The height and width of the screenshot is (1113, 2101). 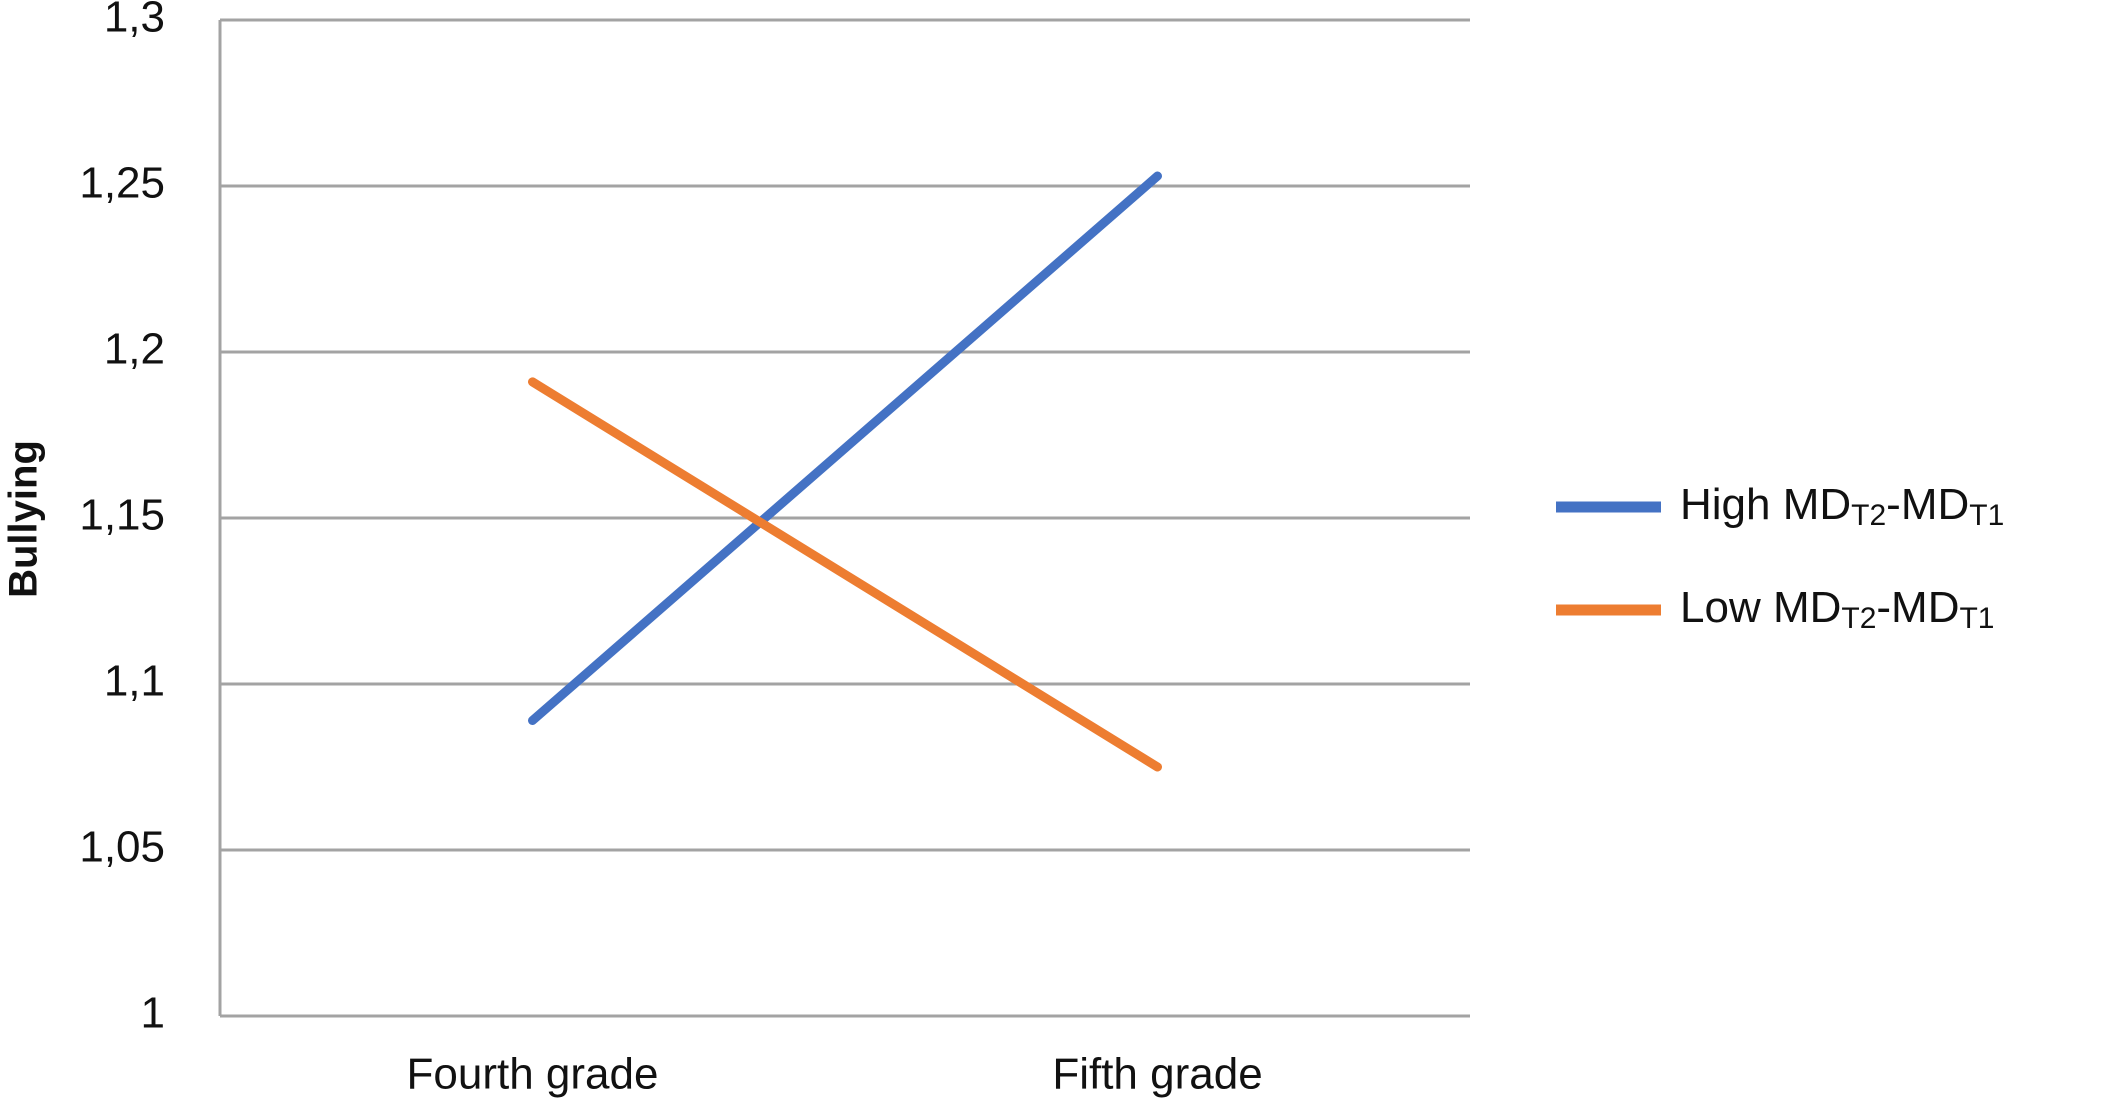 I want to click on legend-label: Low MDT2-MDT1, so click(x=1837, y=609).